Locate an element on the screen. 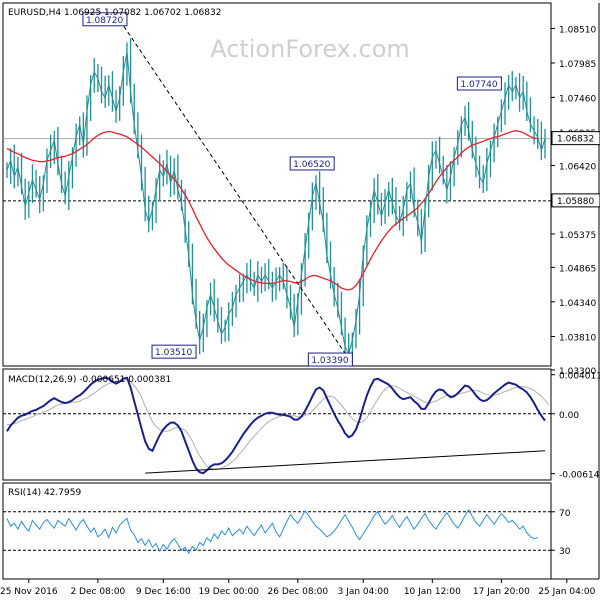 Image resolution: width=600 pixels, height=604 pixels. annotation-label: 1.03510 is located at coordinates (173, 353).